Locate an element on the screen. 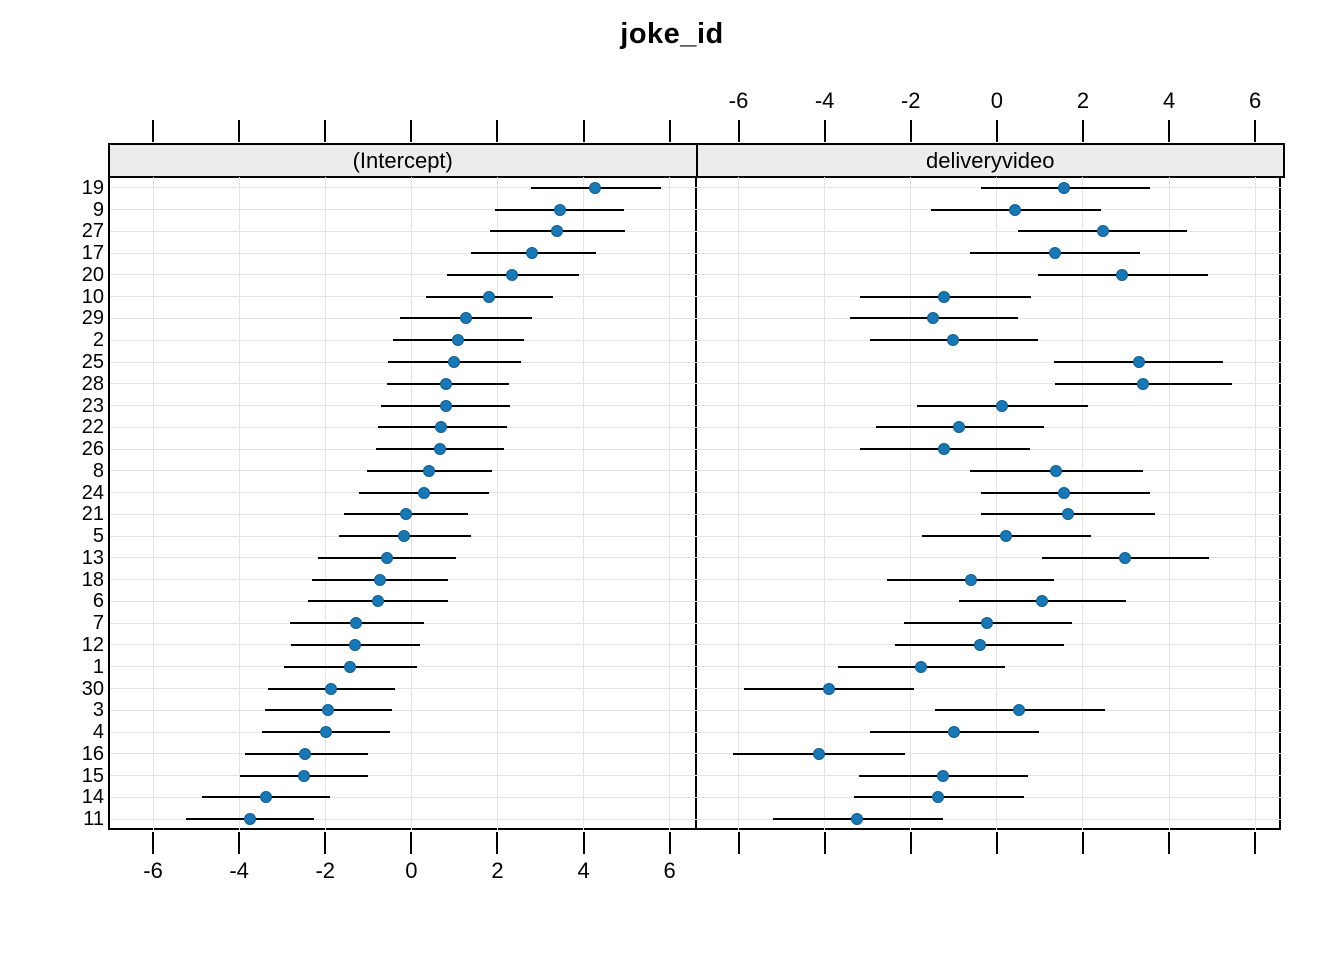 The height and width of the screenshot is (960, 1344). y-tick-label: 16 is located at coordinates (92, 753).